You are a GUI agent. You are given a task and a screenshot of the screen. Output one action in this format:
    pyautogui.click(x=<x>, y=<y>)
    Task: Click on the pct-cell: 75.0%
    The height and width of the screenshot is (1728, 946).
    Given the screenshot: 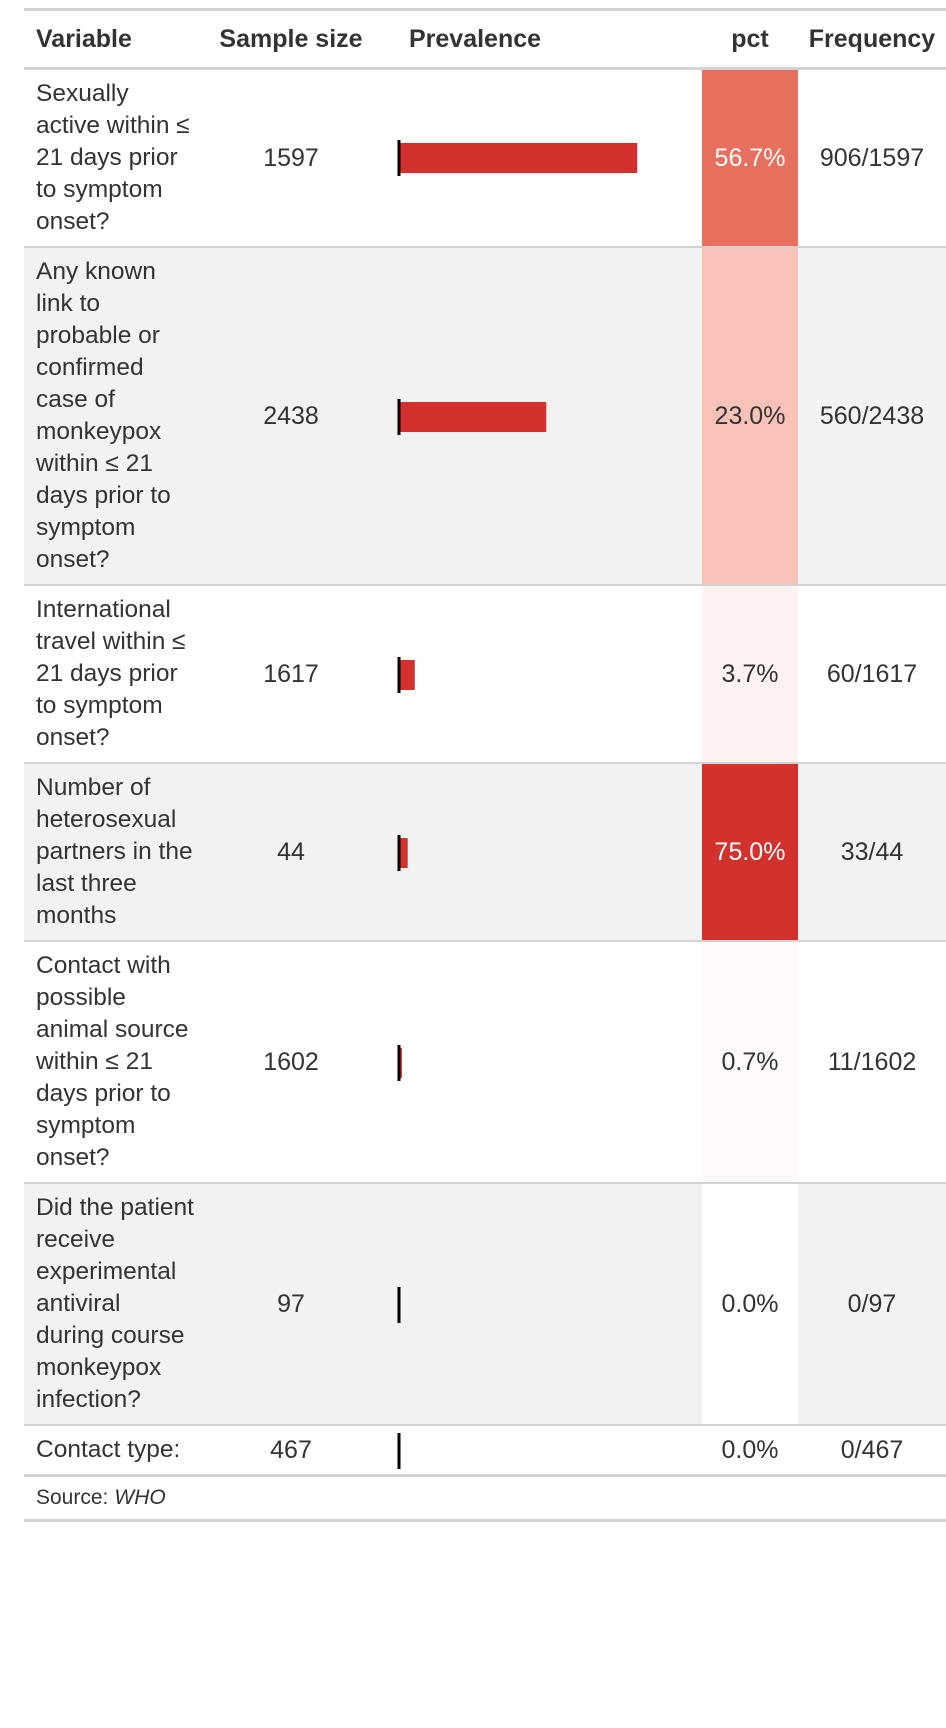 What is the action you would take?
    pyautogui.click(x=750, y=852)
    